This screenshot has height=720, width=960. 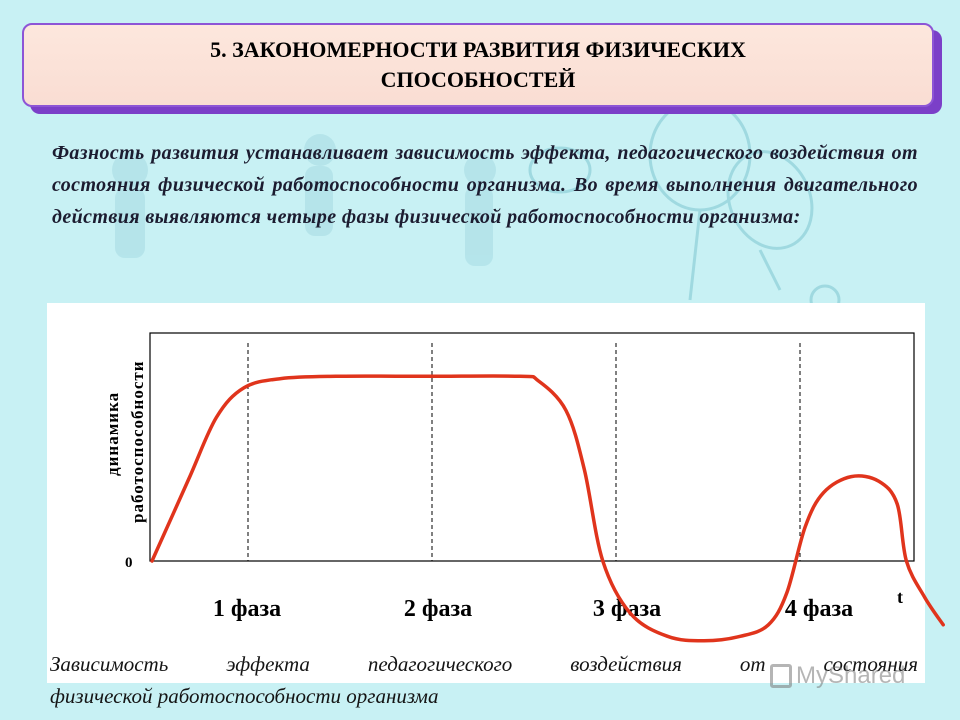 I want to click on y-axis-label-line2: работоспособности, so click(x=137, y=441).